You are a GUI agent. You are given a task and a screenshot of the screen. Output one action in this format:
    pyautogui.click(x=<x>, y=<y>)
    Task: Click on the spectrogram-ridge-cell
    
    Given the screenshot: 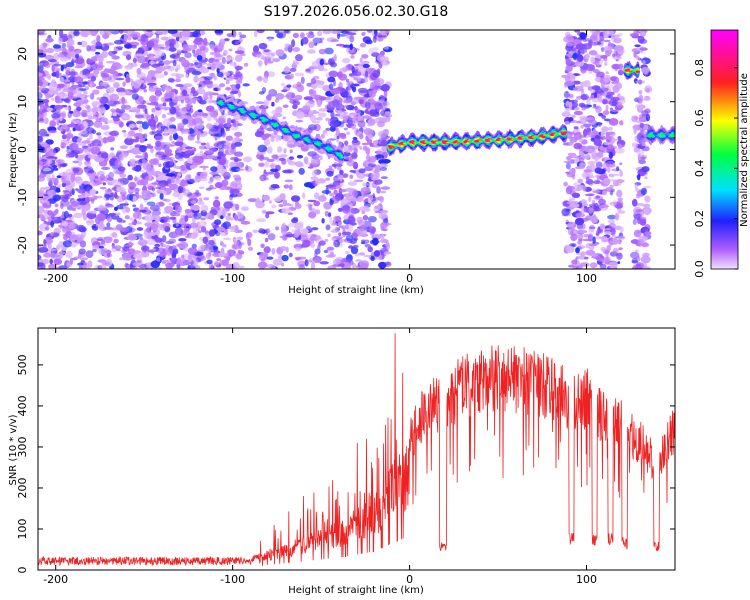 What is the action you would take?
    pyautogui.click(x=331, y=149)
    